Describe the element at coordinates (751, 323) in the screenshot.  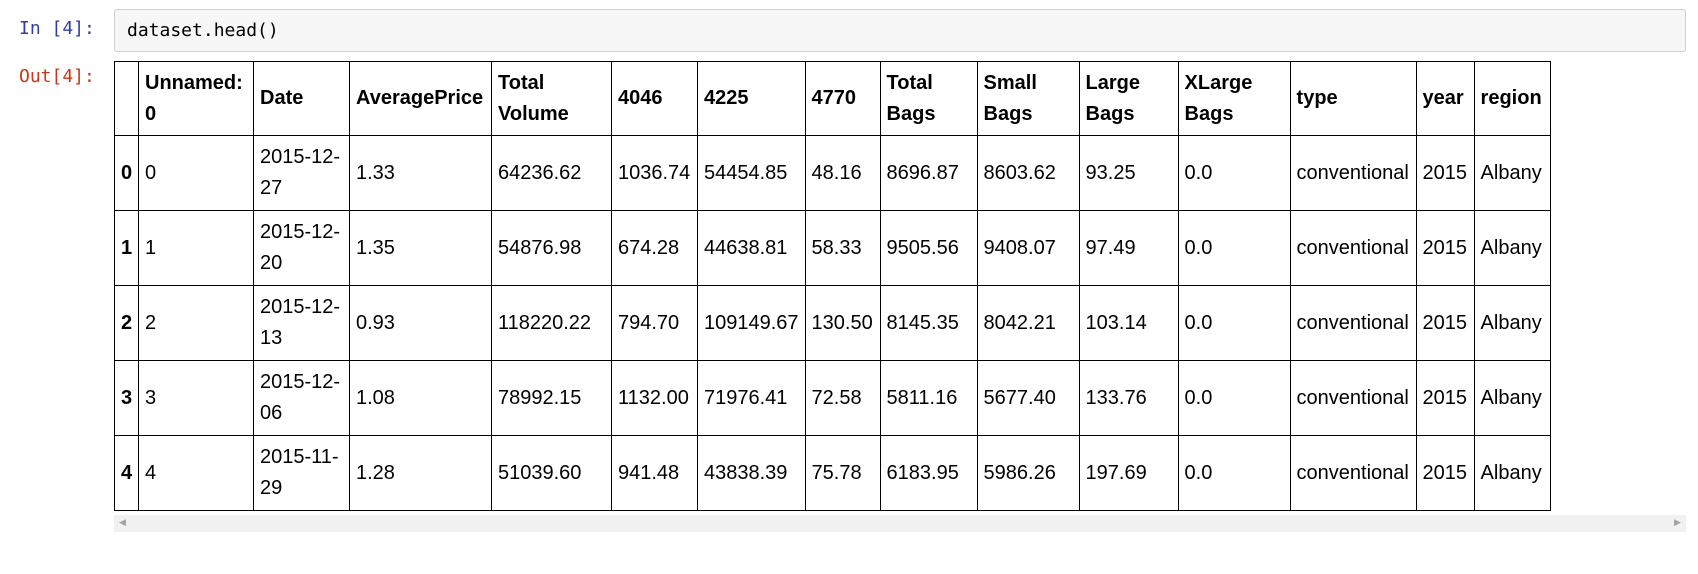
I see `table-cell: 109149.67` at that location.